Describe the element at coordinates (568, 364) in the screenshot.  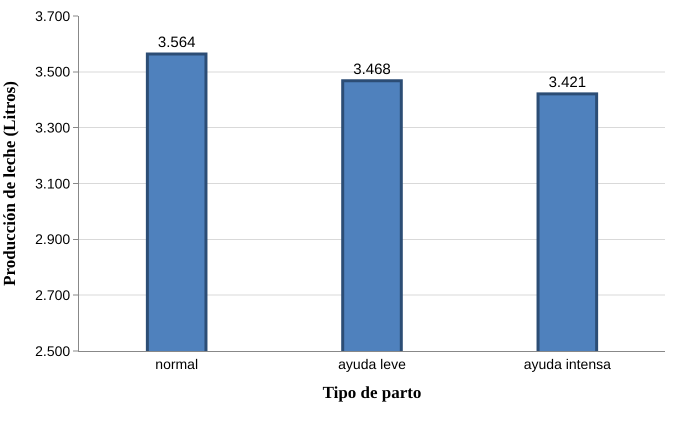
I see `x-tick-label: ayuda intensa` at that location.